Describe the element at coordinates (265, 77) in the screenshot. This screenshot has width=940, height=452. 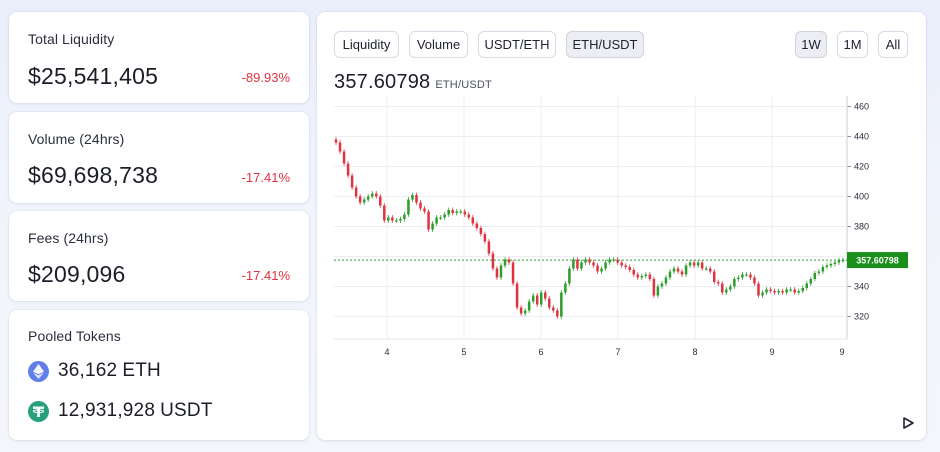
I see `total-liquidity-change: -89.93%` at that location.